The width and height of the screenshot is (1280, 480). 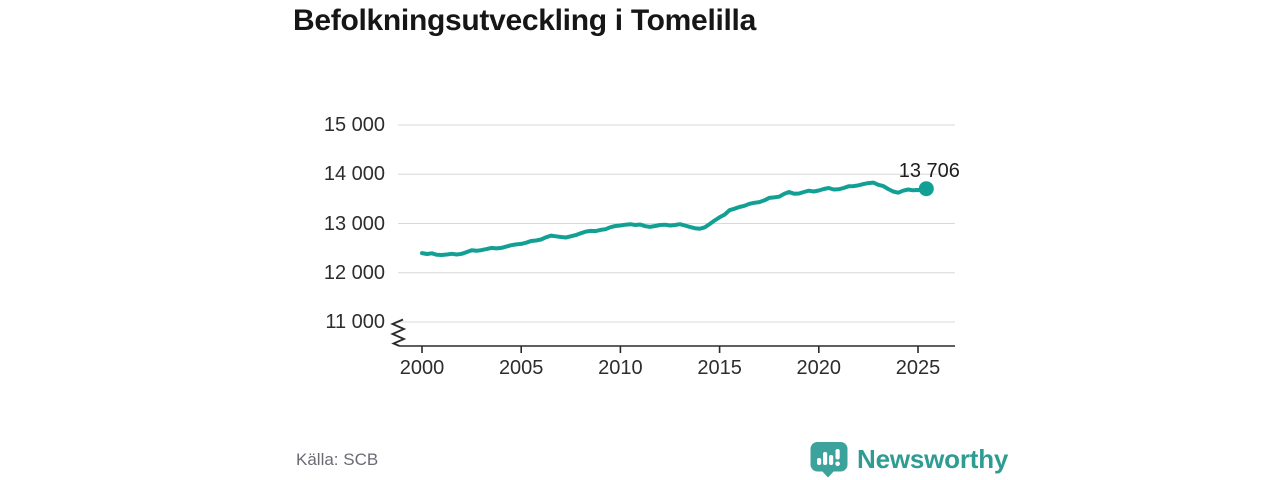 I want to click on y-tick-label: 13 000, so click(x=354, y=223).